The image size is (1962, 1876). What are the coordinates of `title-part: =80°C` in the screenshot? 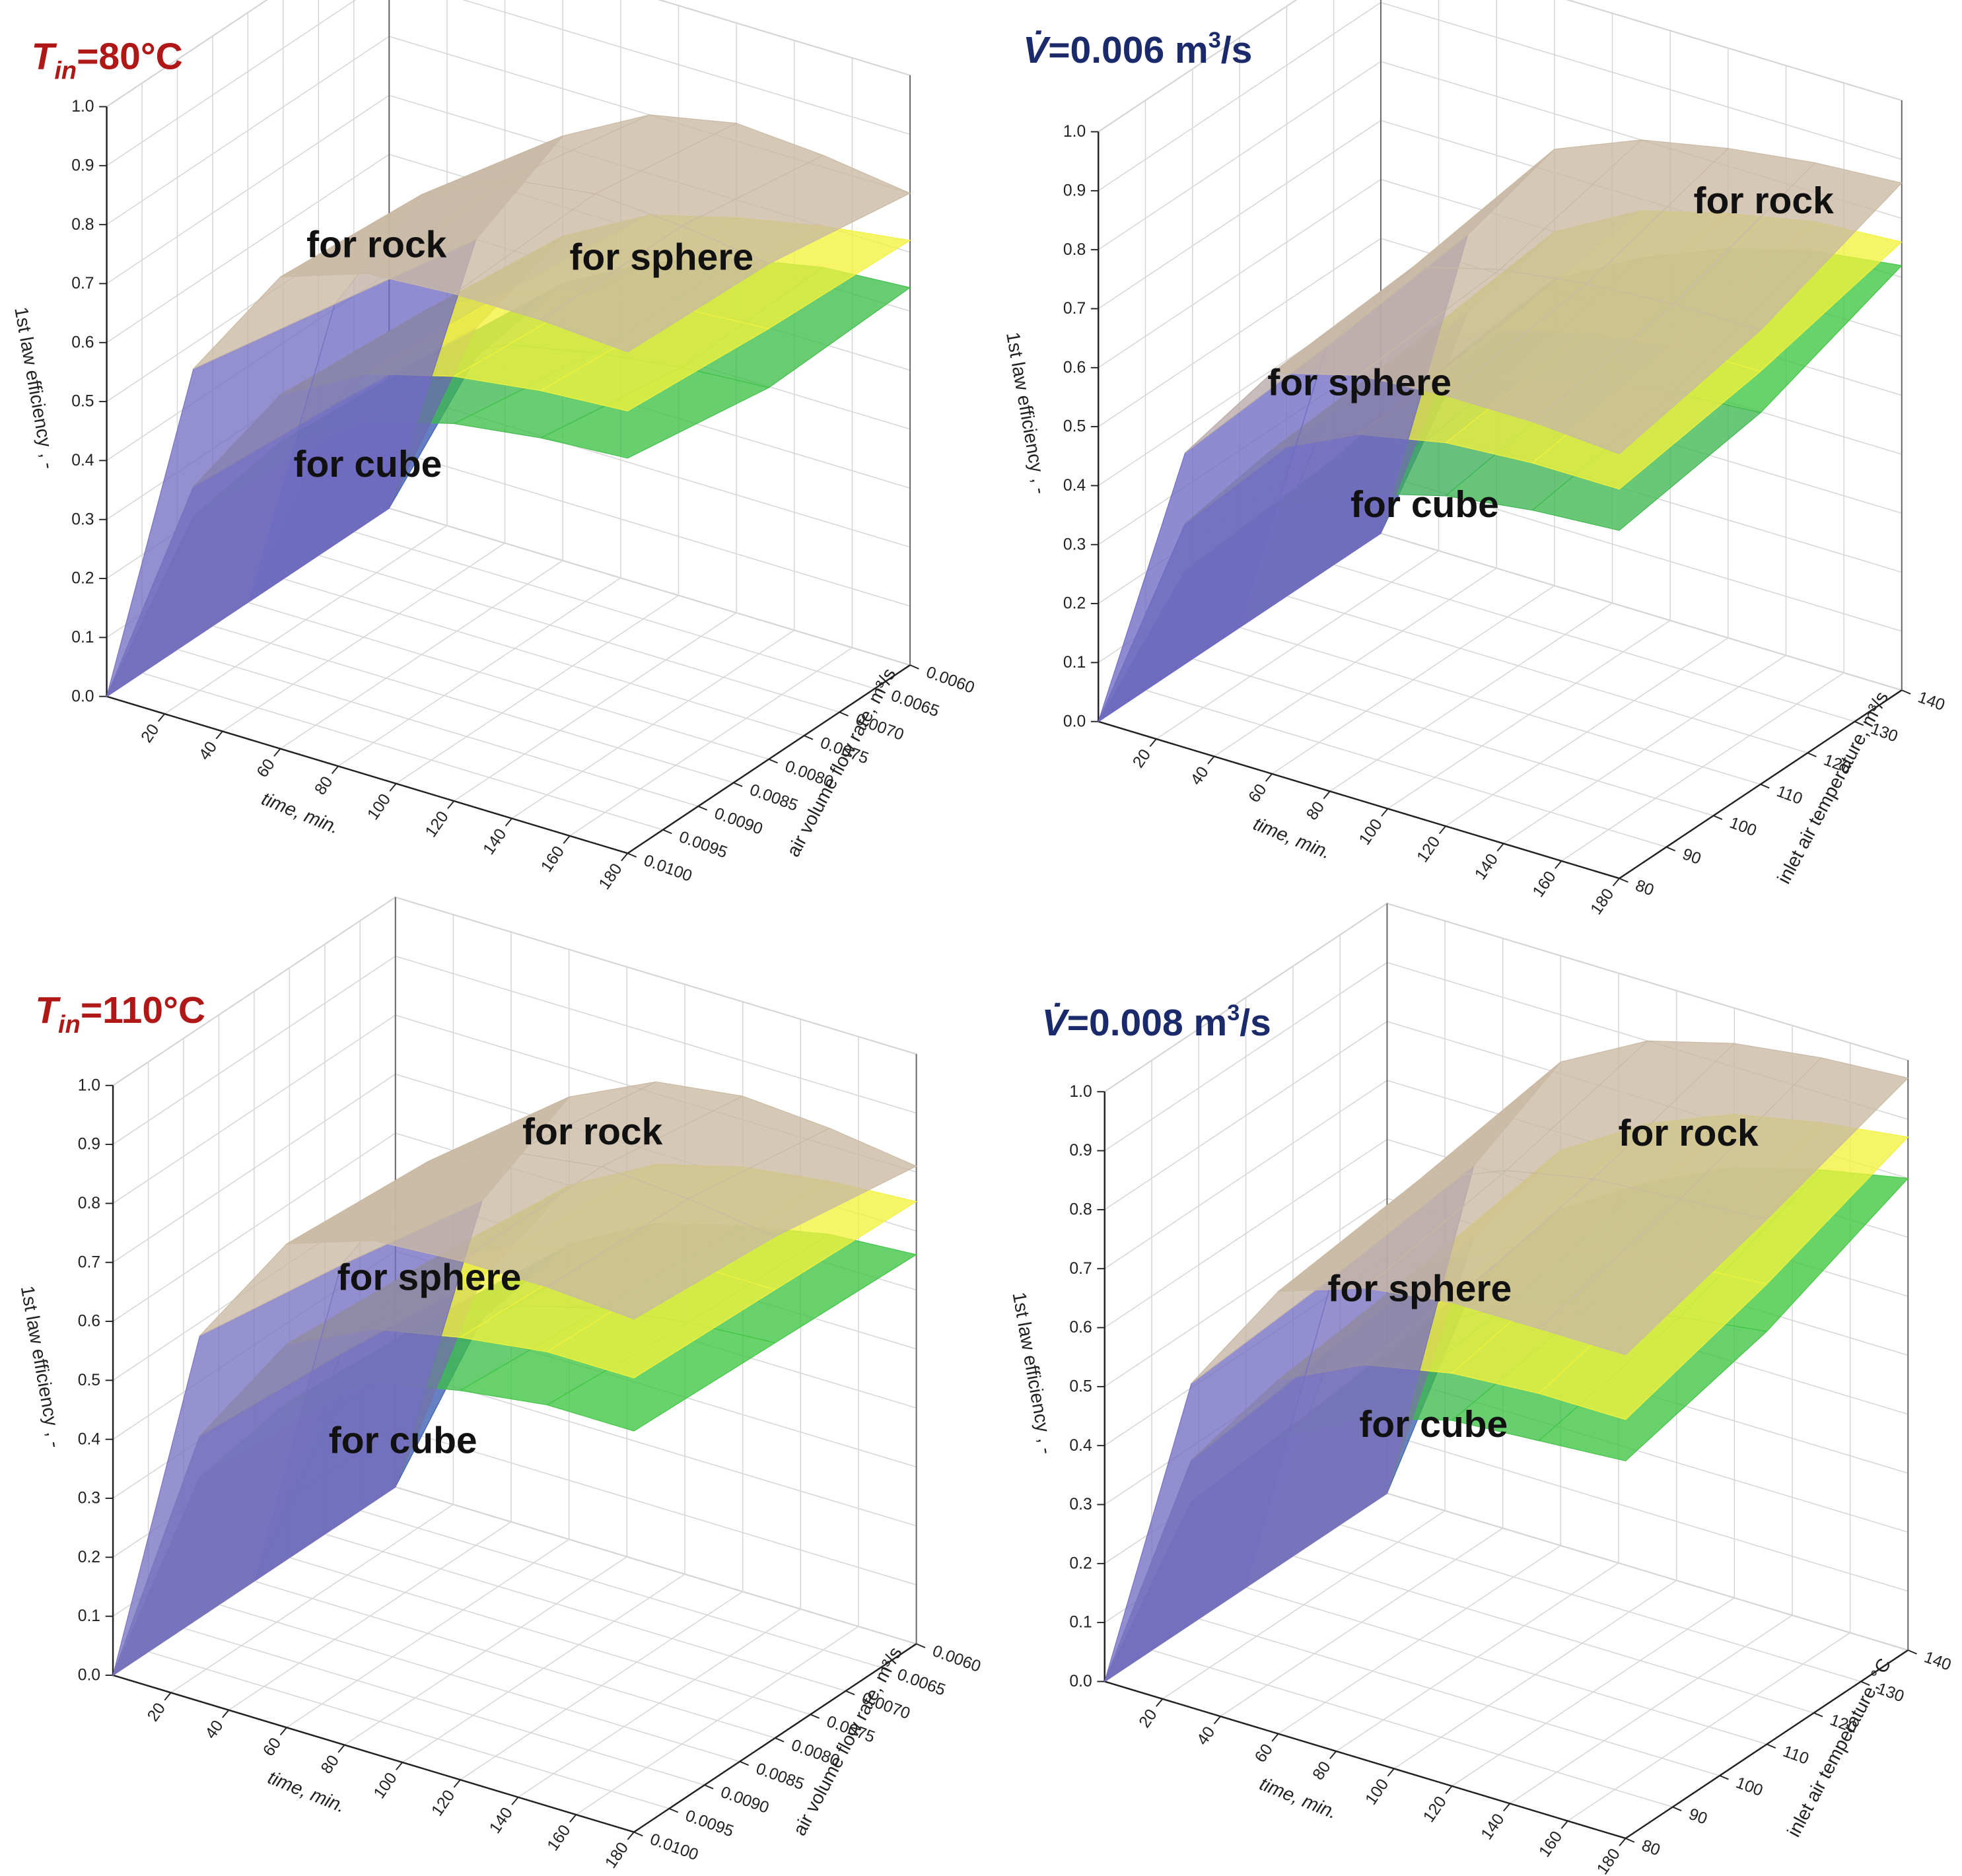 It's located at (130, 57).